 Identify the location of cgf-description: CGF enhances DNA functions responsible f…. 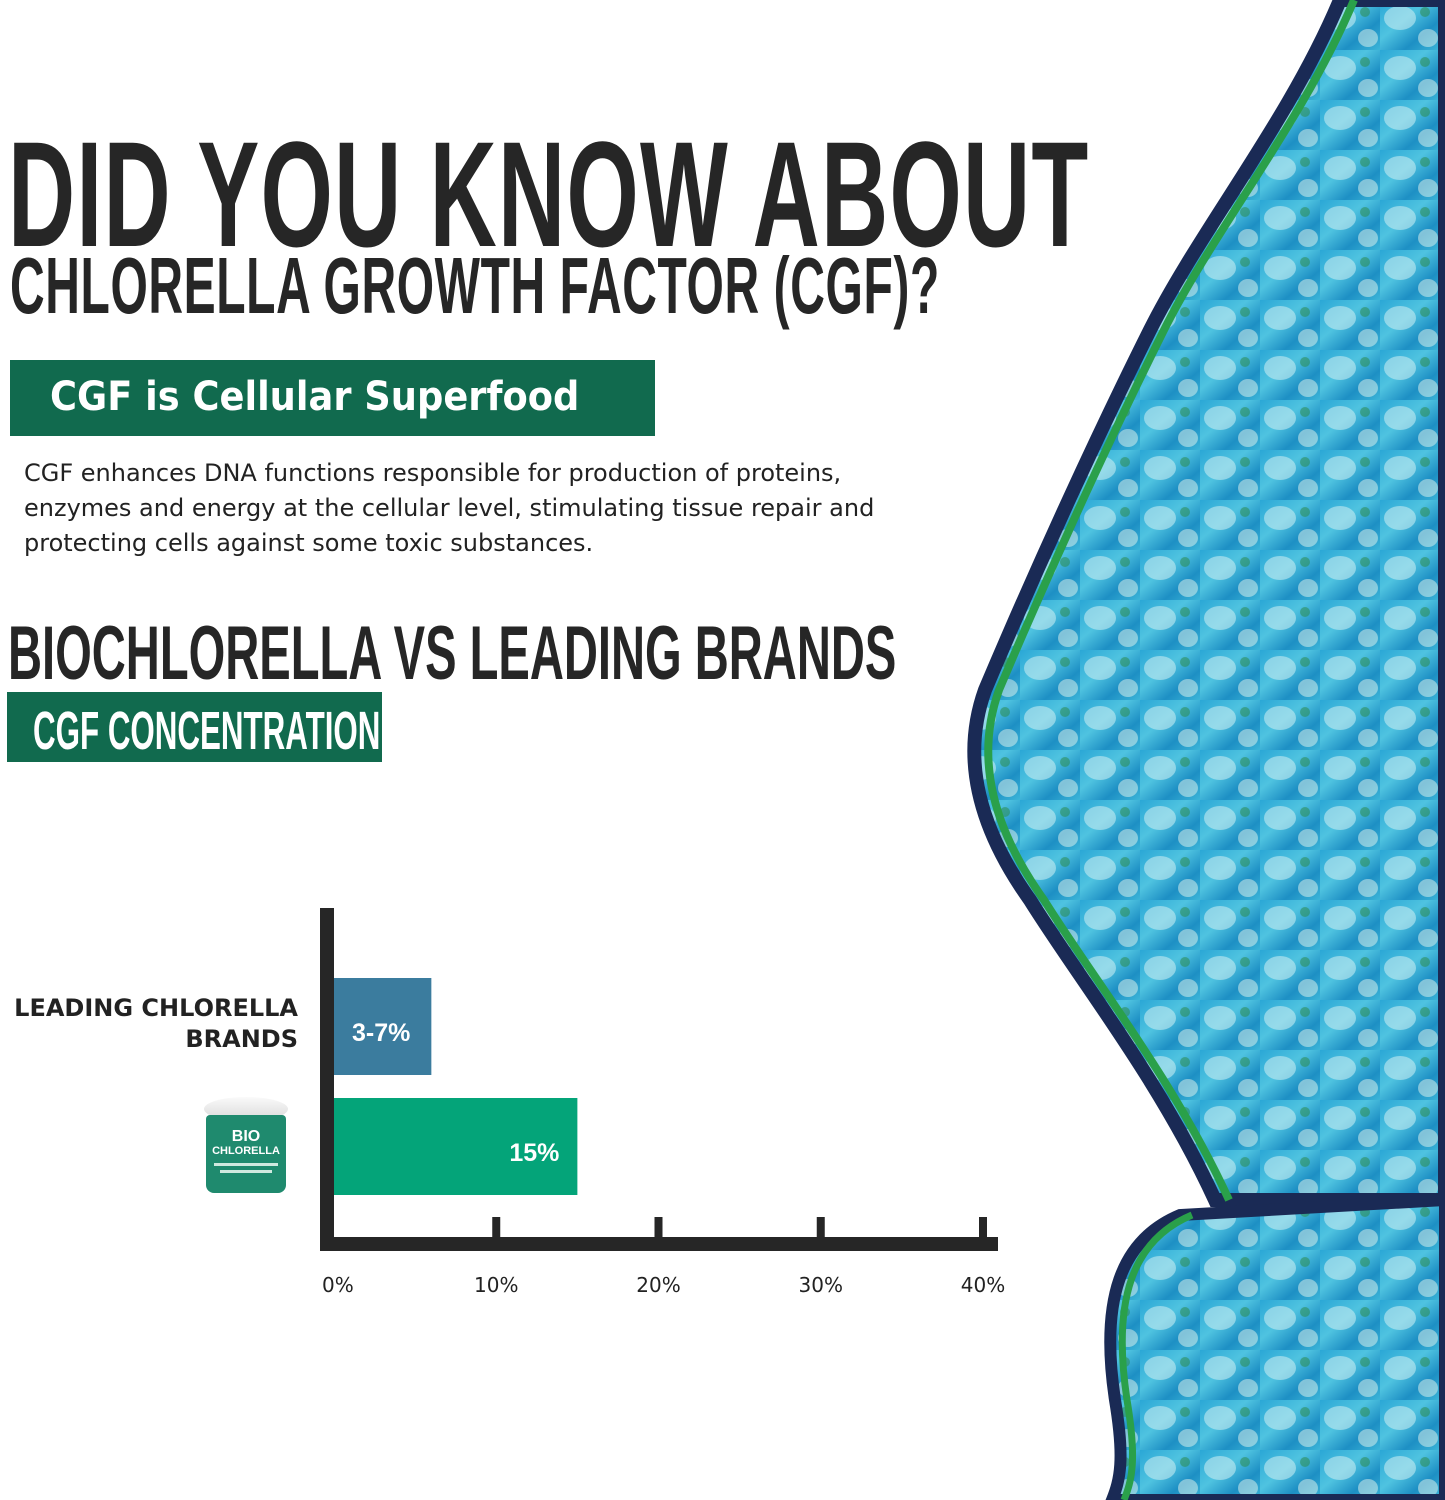
(449, 508).